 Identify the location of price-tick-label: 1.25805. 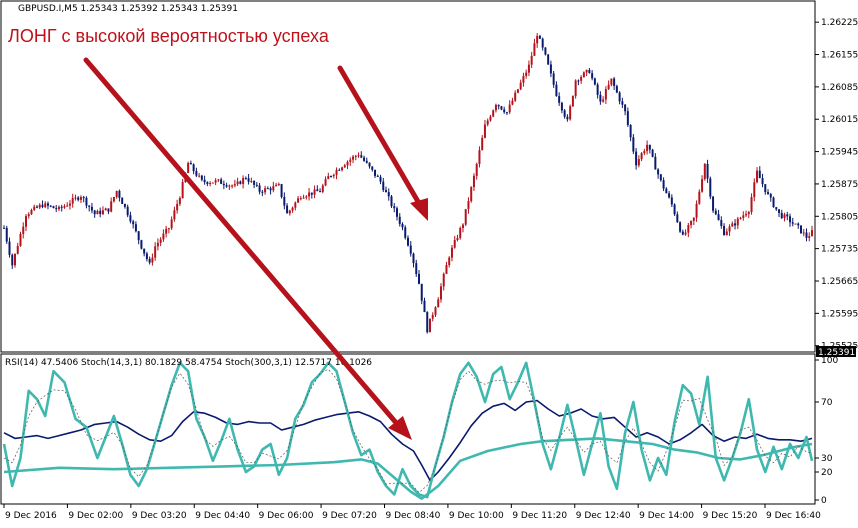
(839, 217).